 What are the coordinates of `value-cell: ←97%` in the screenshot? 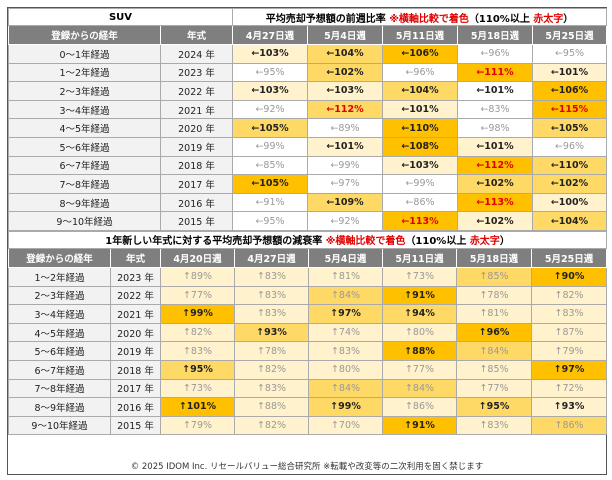 It's located at (345, 184).